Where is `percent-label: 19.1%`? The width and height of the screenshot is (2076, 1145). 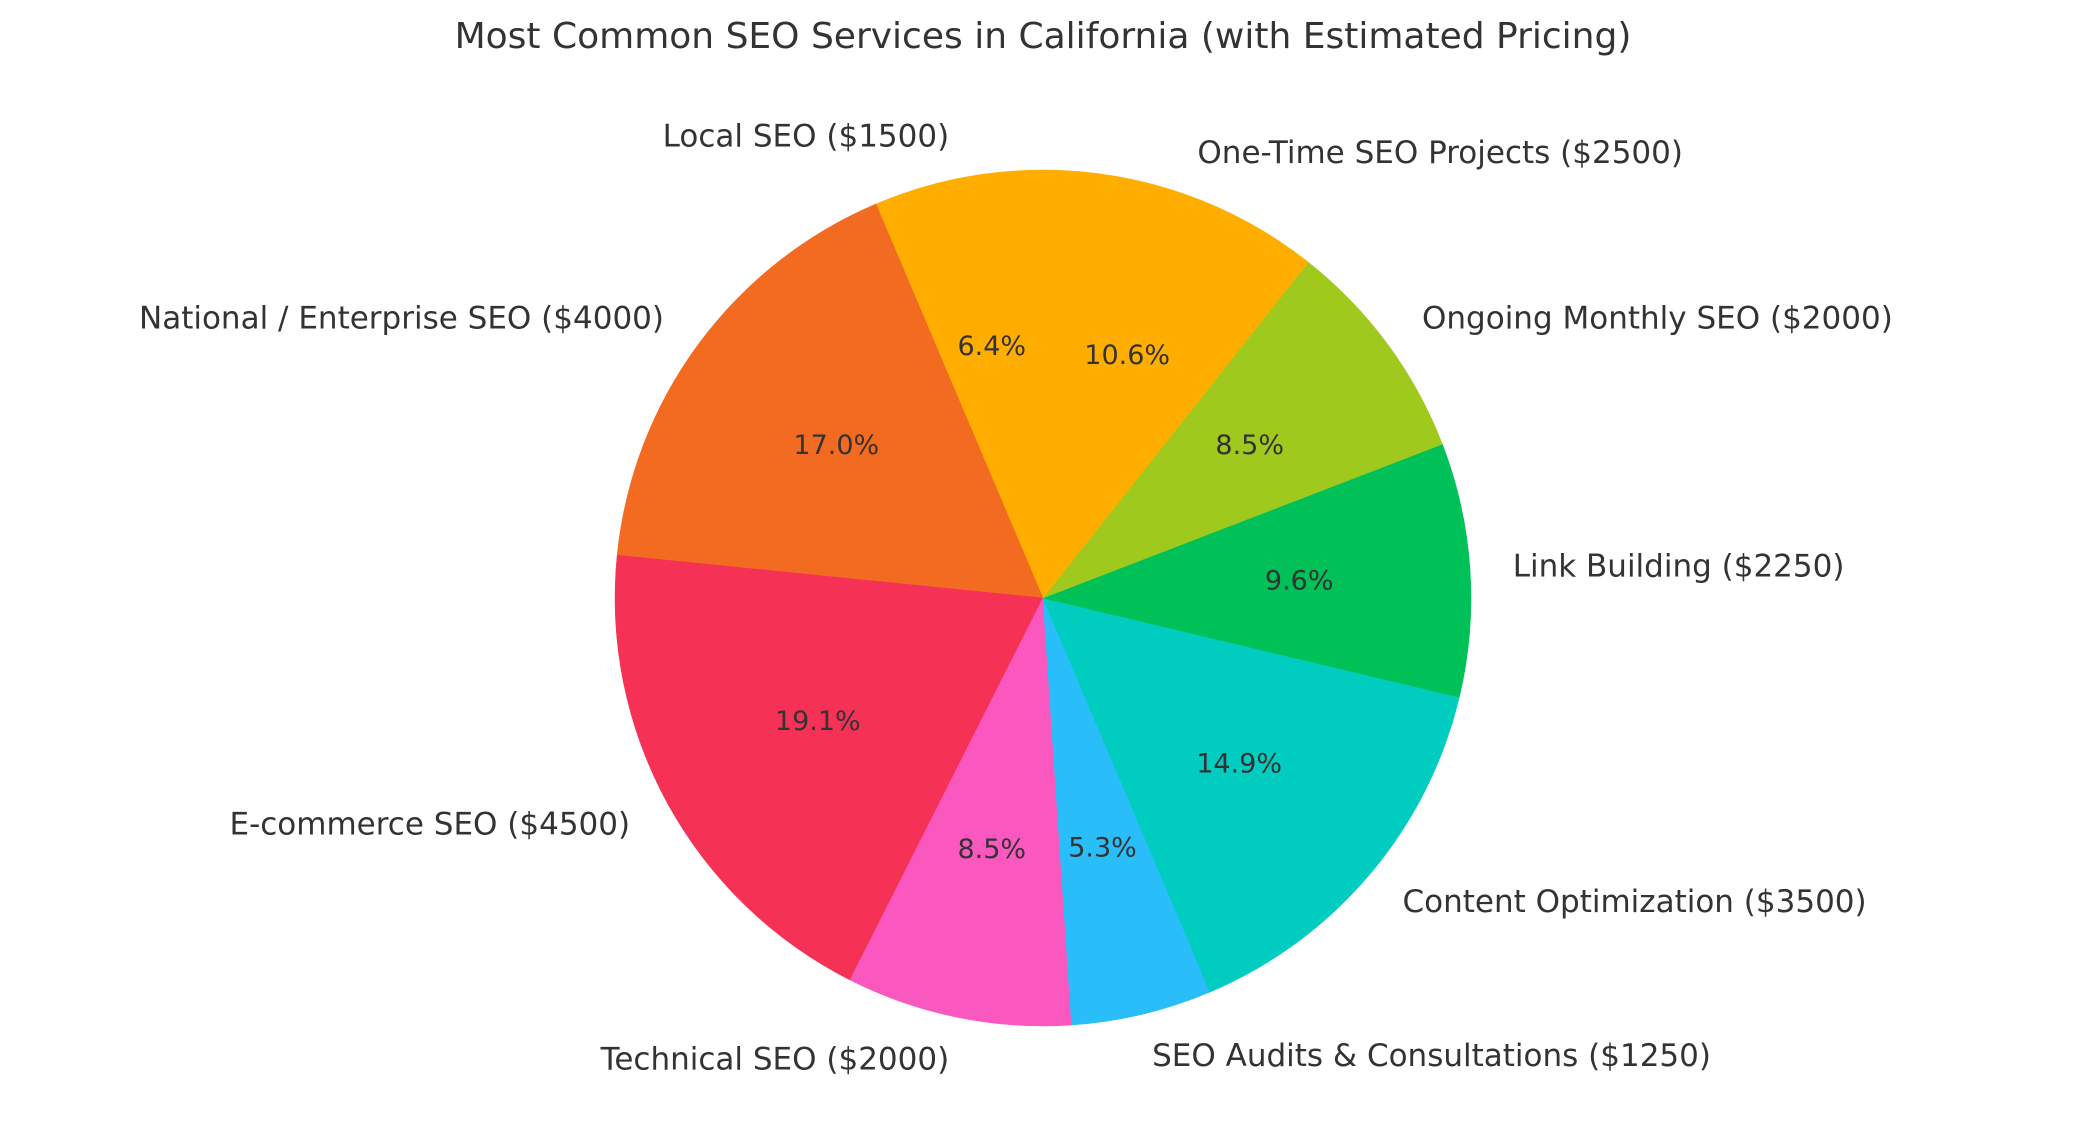
percent-label: 19.1% is located at coordinates (818, 721).